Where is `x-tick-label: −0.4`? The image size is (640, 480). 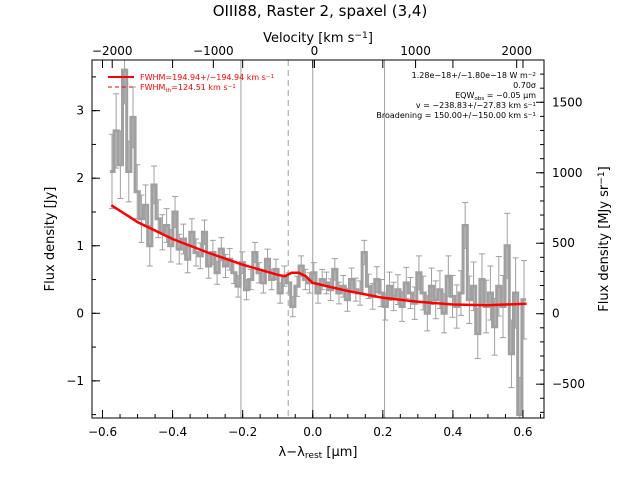
x-tick-label: −0.4 is located at coordinates (172, 432).